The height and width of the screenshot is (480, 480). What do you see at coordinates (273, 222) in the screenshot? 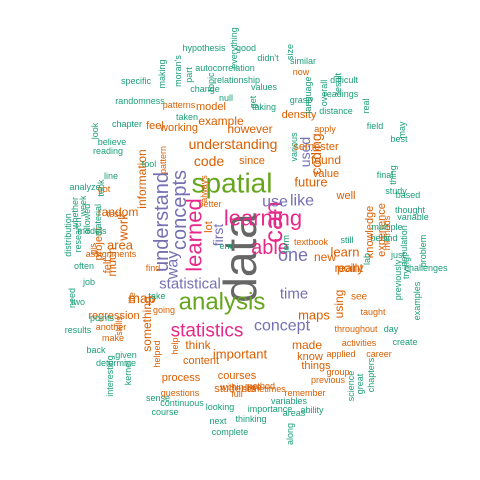
I see `word: can` at bounding box center [273, 222].